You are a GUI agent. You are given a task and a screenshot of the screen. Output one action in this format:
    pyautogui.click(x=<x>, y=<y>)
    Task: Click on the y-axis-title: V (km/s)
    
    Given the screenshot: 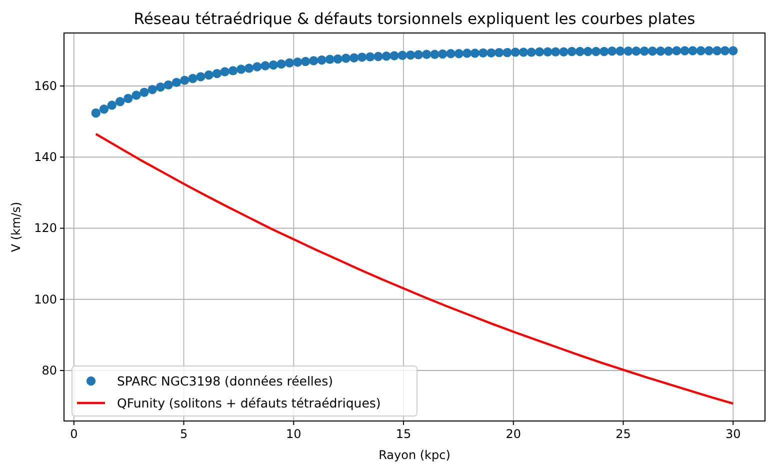 What is the action you would take?
    pyautogui.click(x=16, y=227)
    